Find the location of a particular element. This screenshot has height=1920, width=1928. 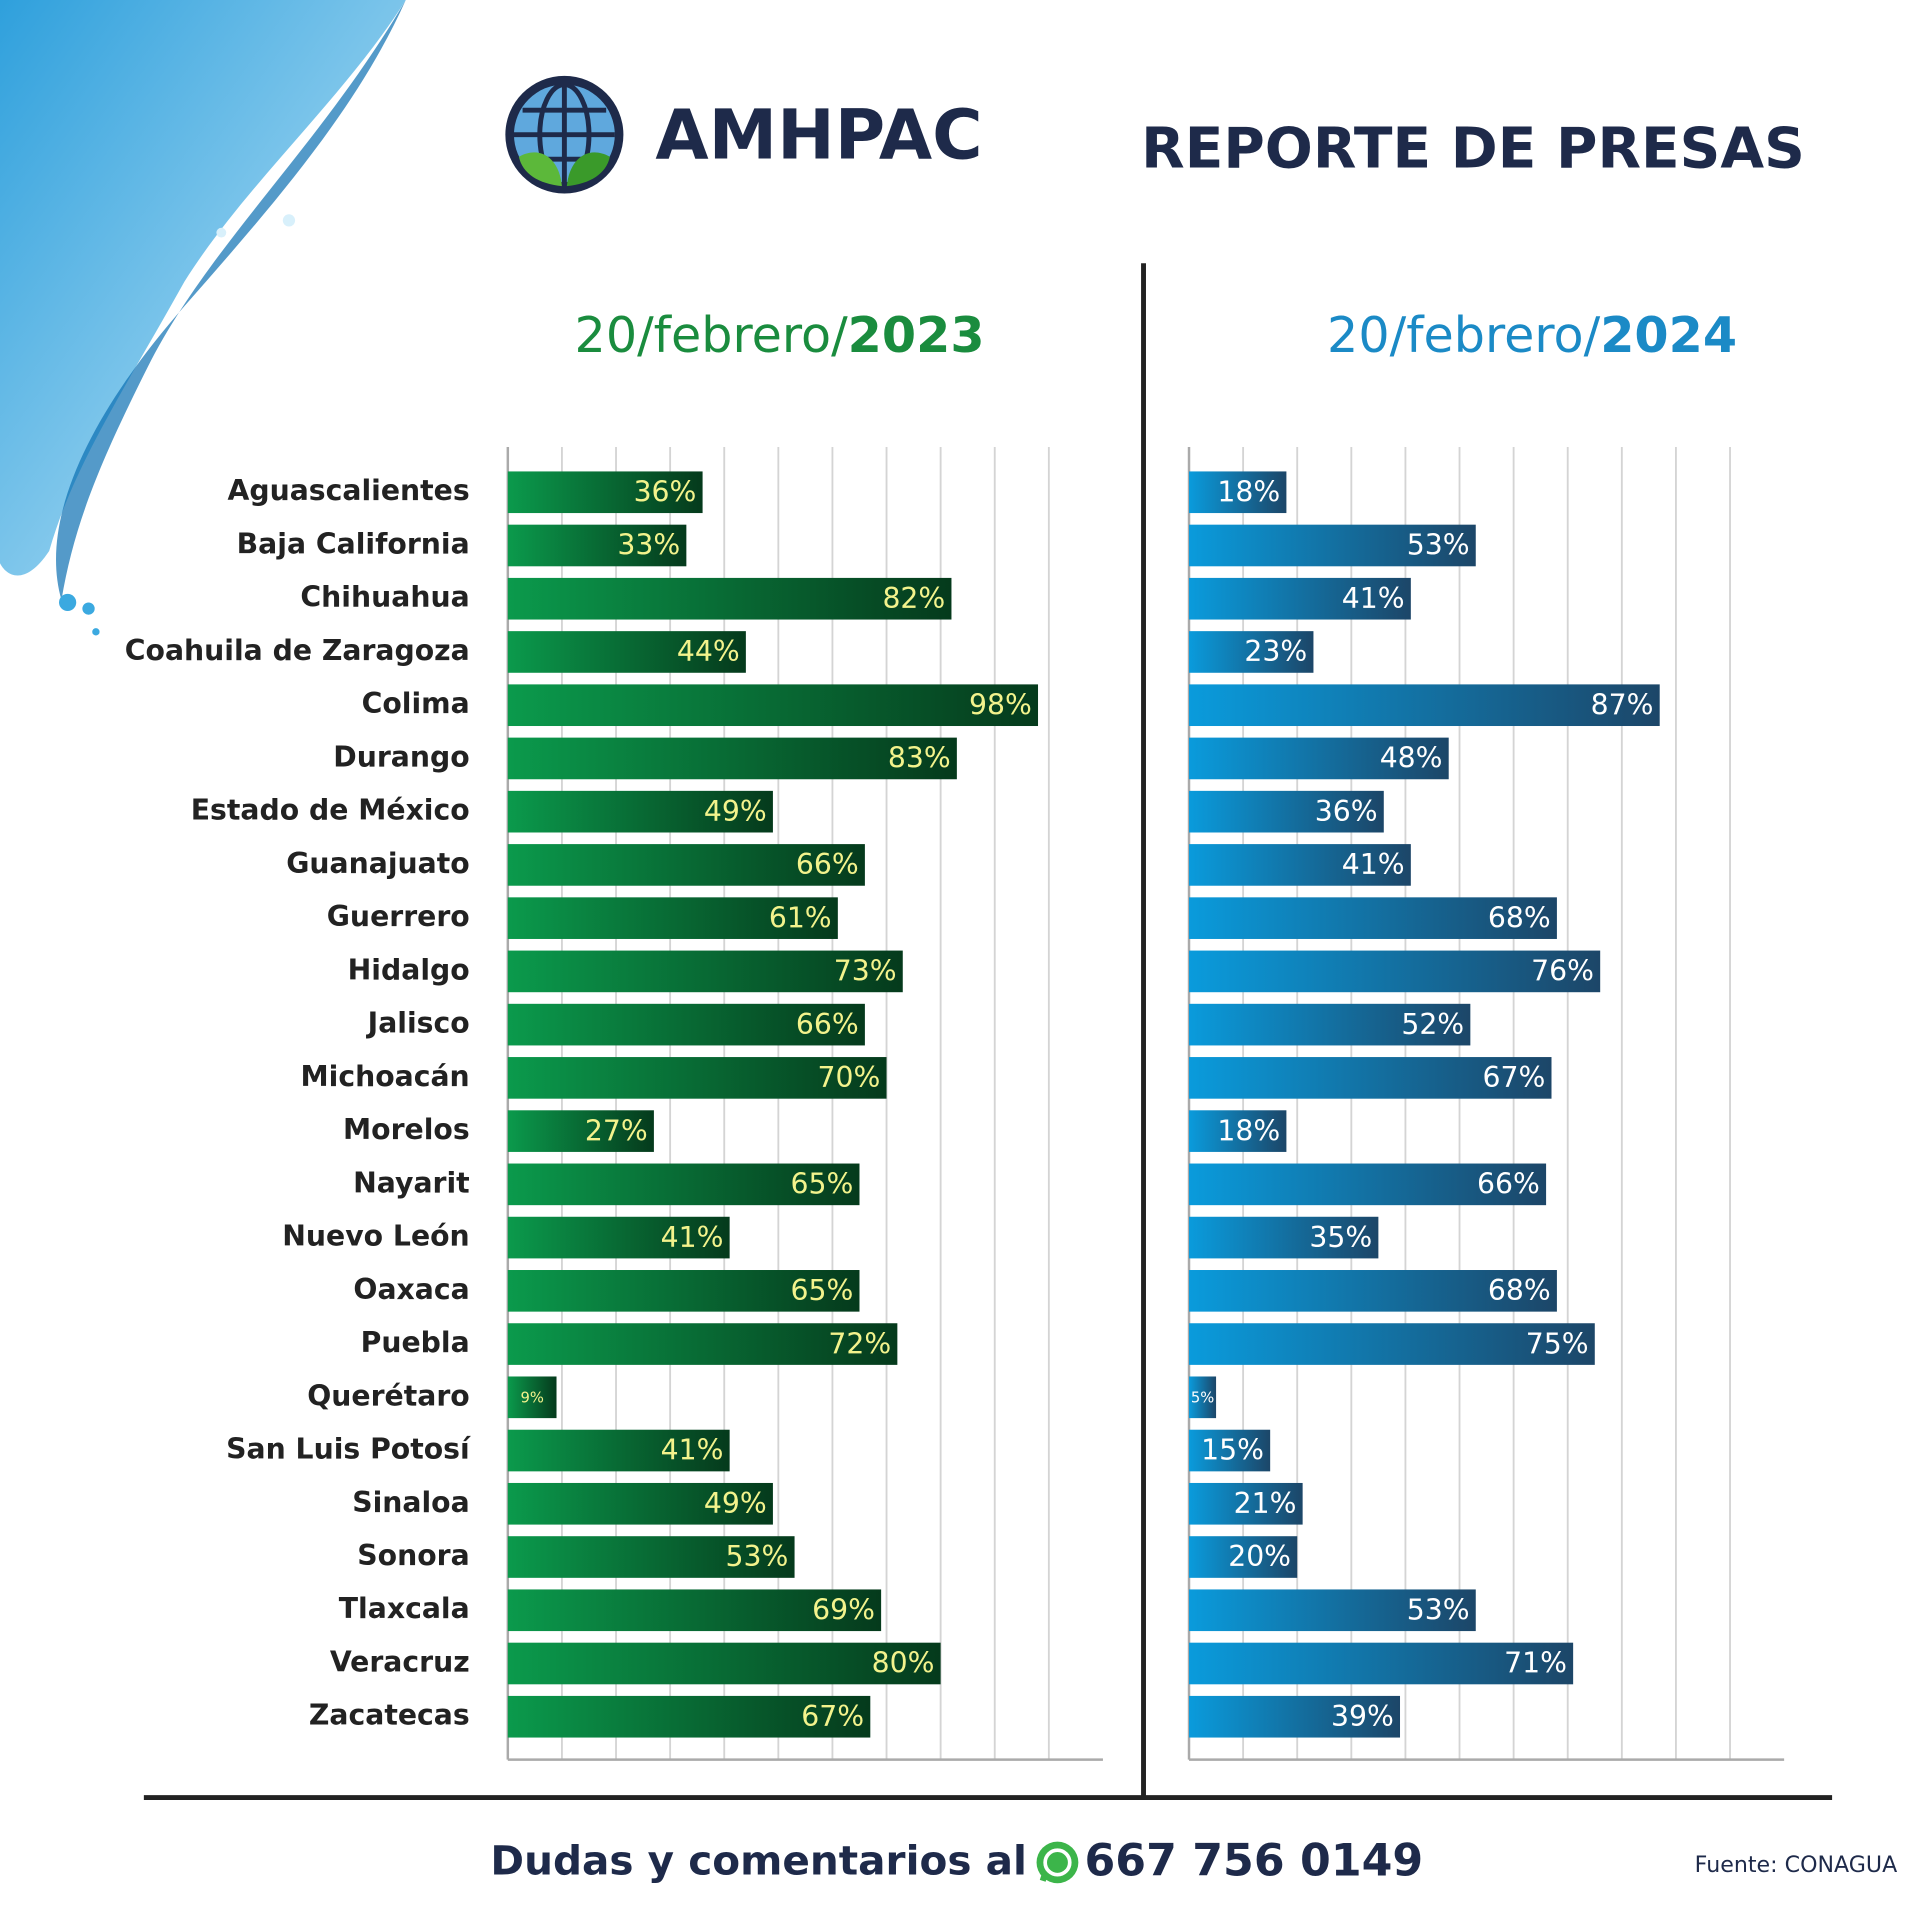

category-label: Puebla is located at coordinates (415, 1342).